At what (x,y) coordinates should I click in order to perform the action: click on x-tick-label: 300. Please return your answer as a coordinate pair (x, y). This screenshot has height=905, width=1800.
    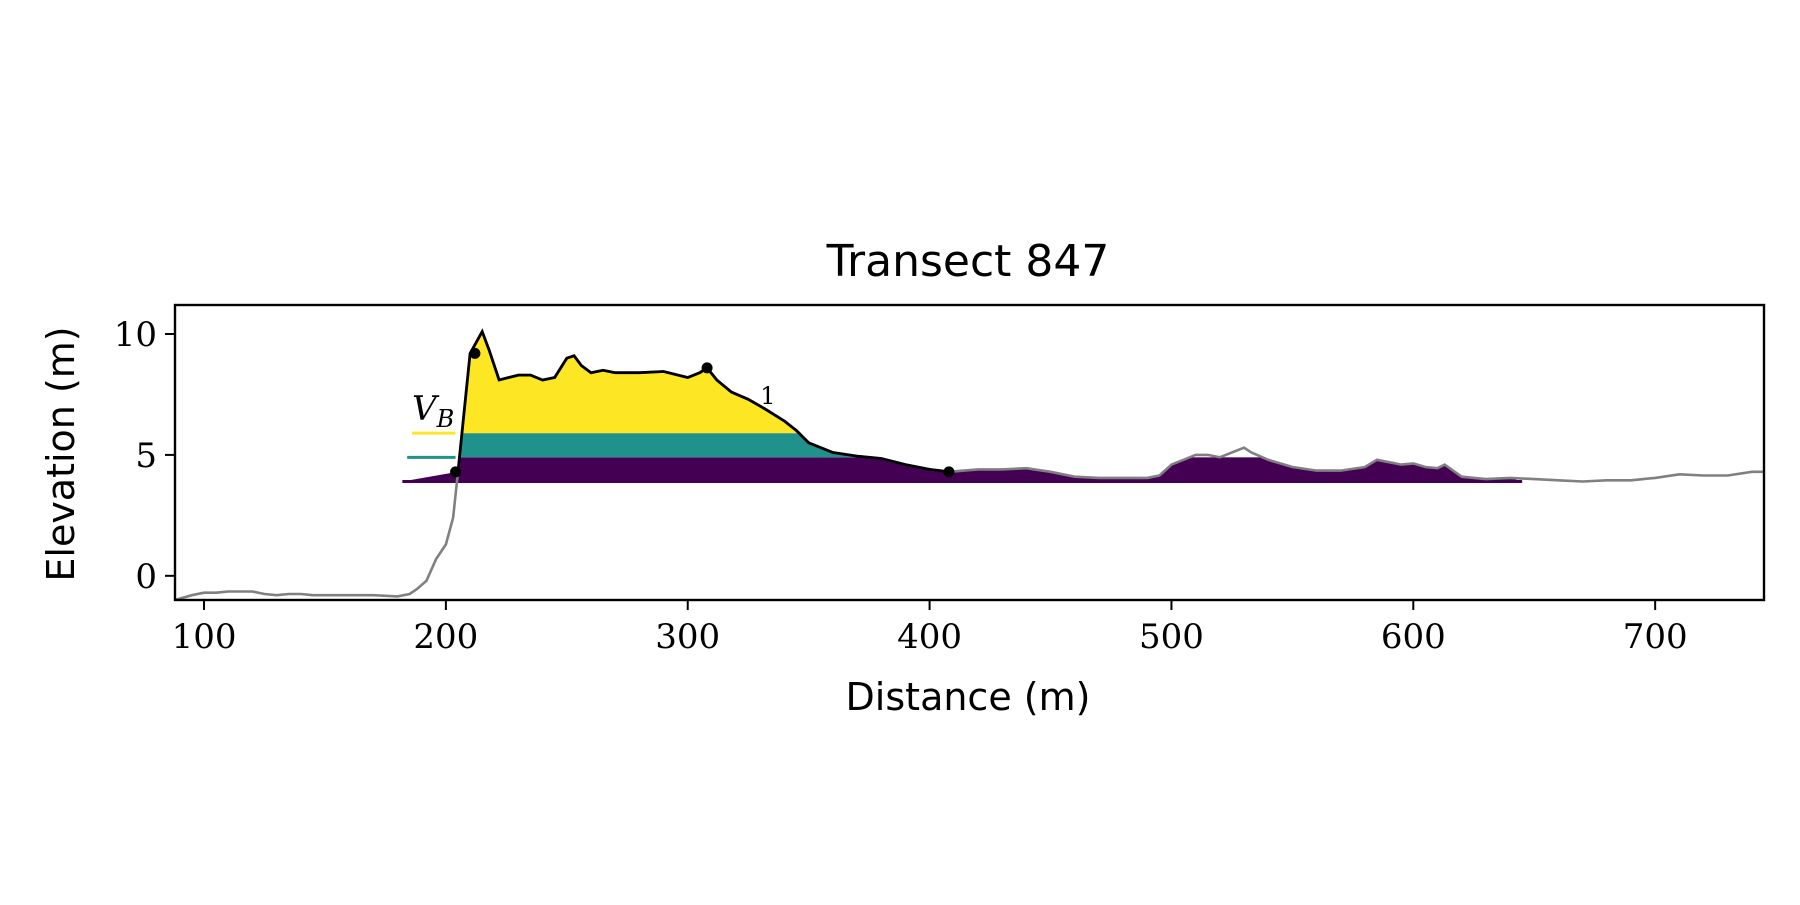
    Looking at the image, I should click on (687, 637).